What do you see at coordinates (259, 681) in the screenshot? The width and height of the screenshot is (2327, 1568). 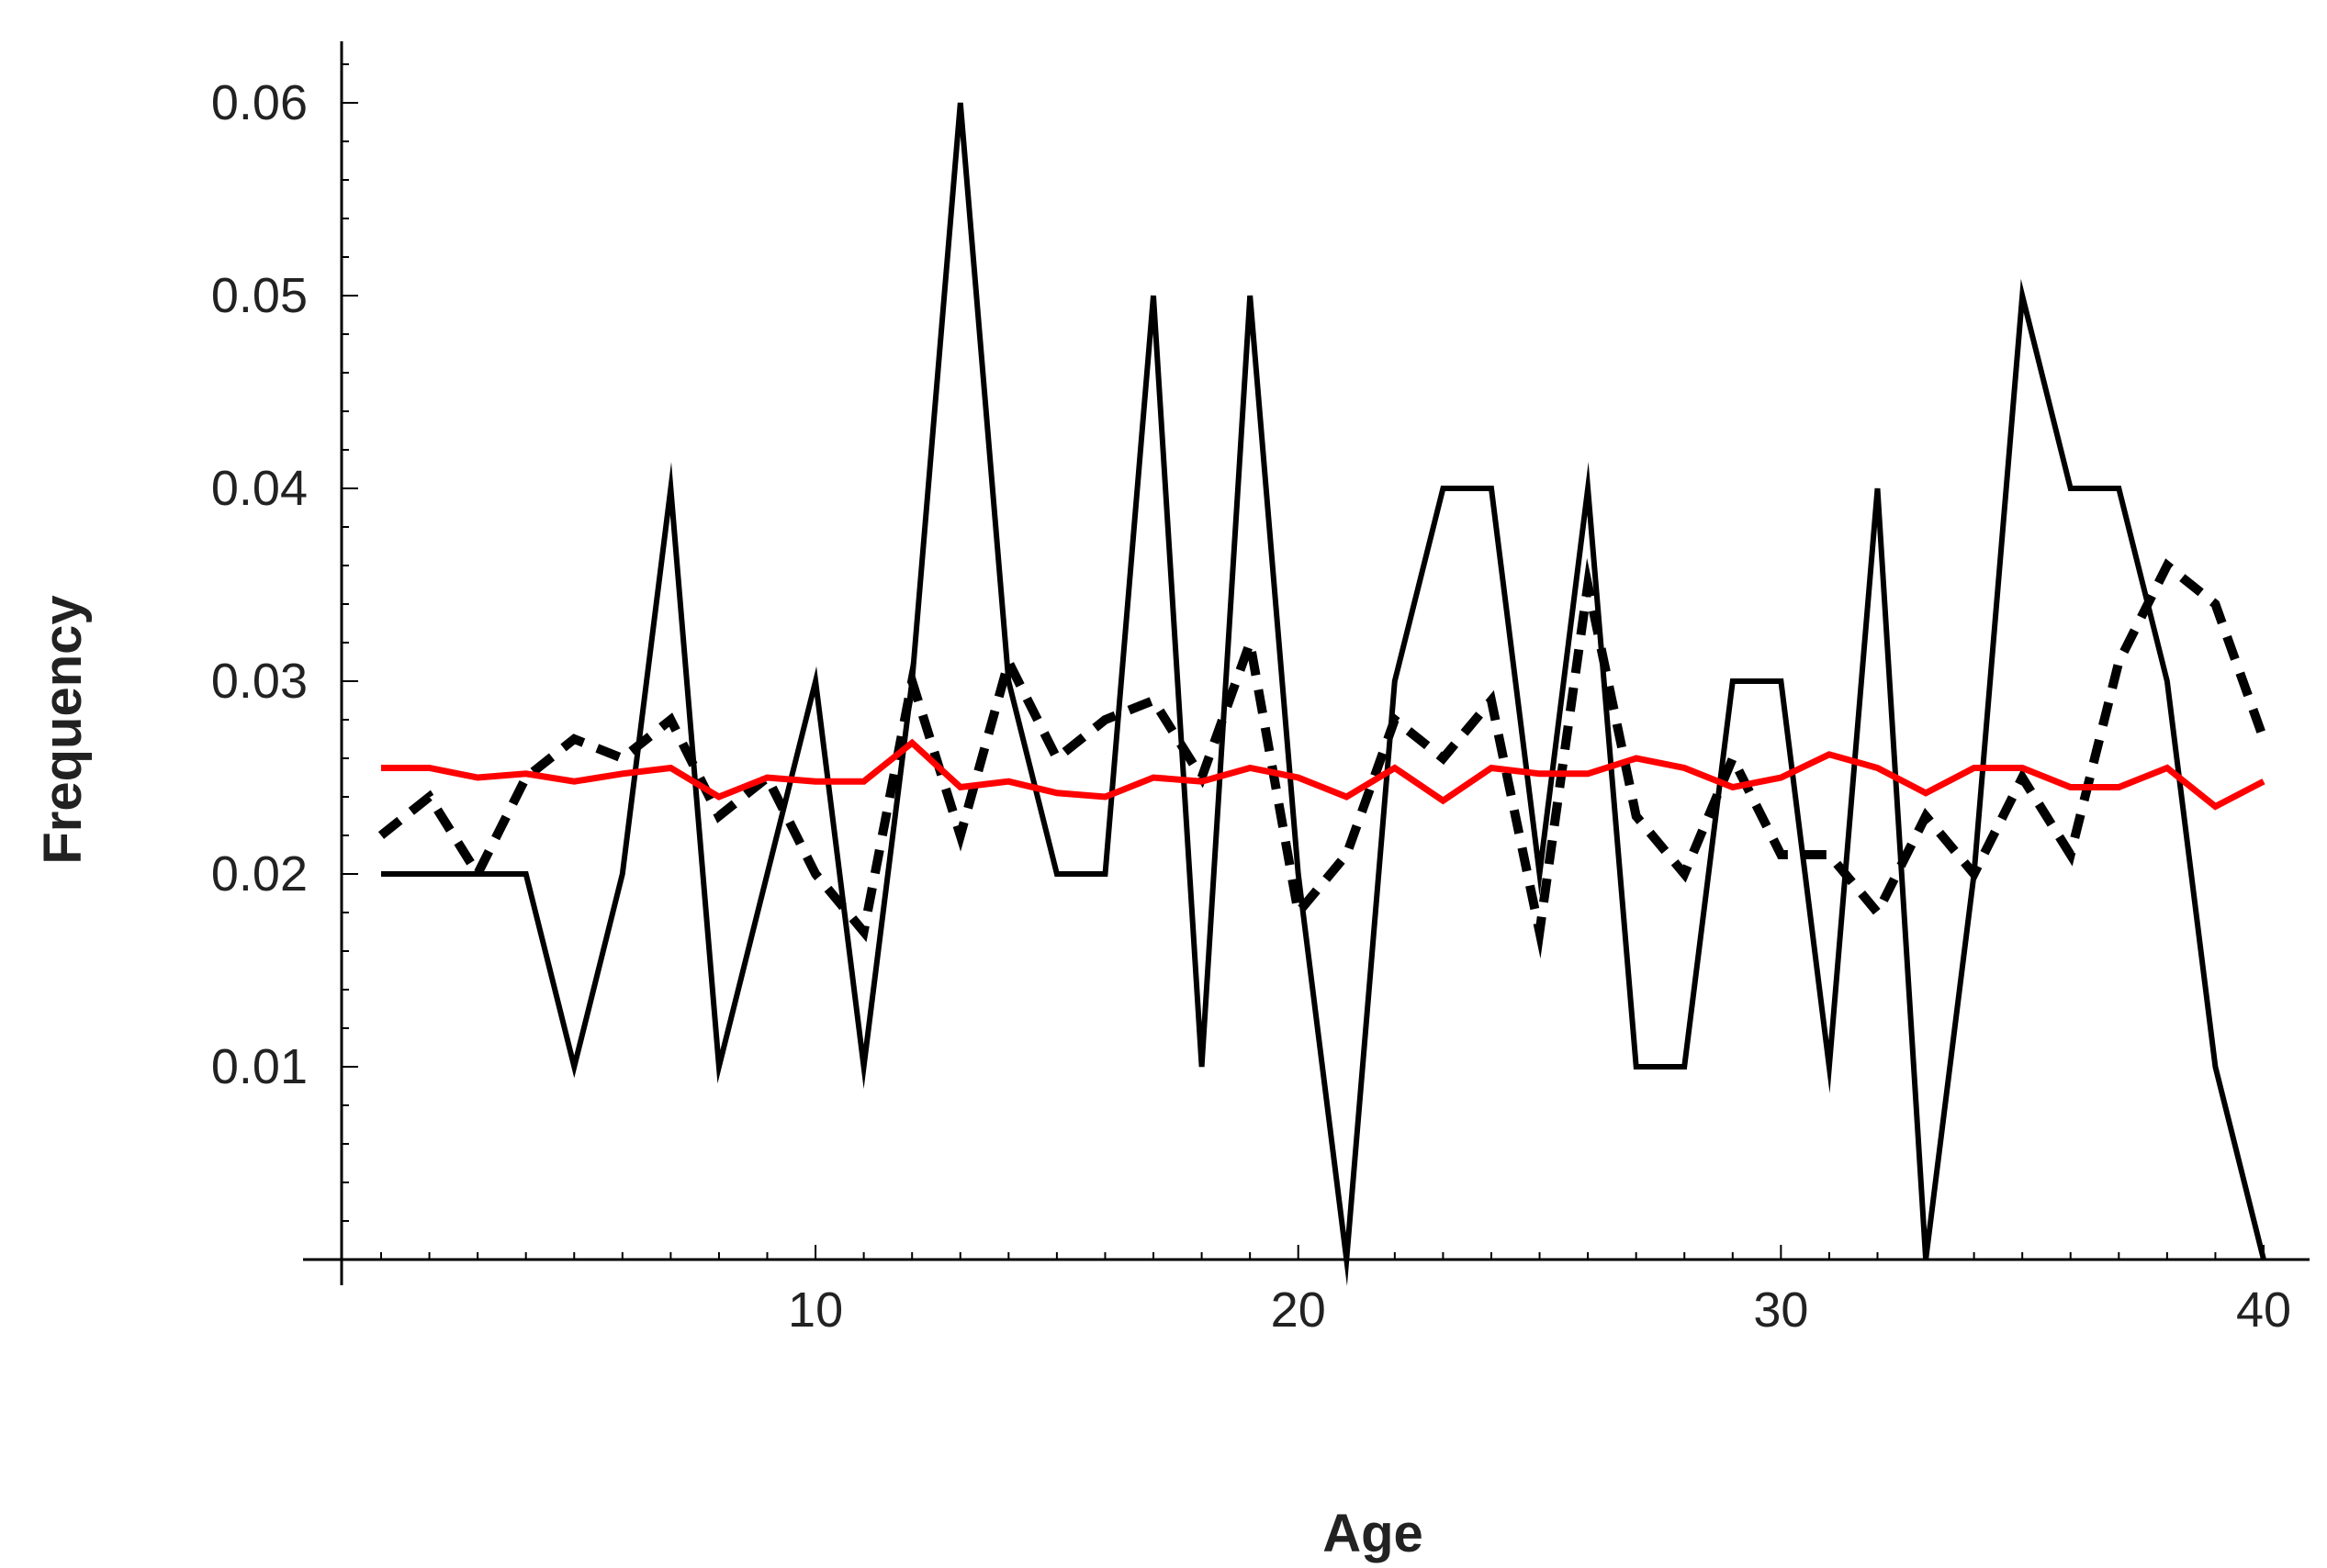 I see `y-tick-label: 0.03` at bounding box center [259, 681].